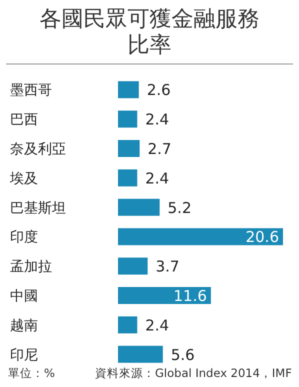  I want to click on data-label: 2.6, so click(158, 90).